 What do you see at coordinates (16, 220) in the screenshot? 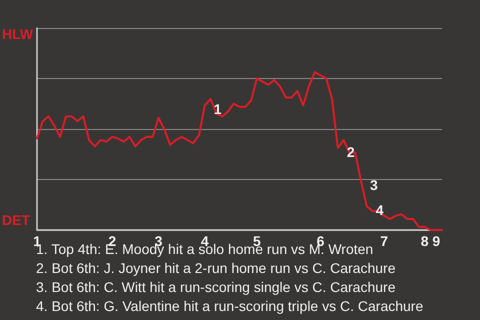
I see `text: DET` at bounding box center [16, 220].